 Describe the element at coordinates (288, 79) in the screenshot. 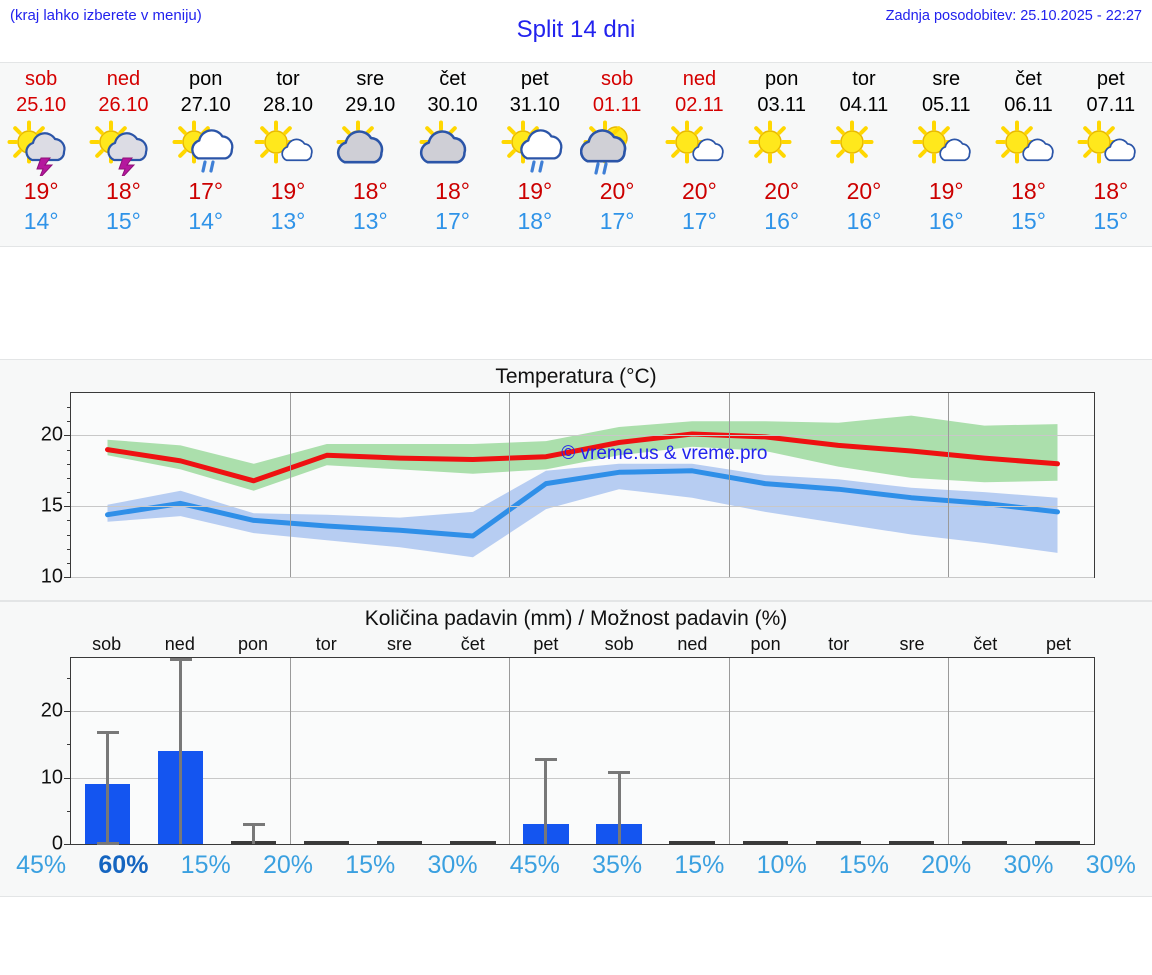

I see `day-of-week: tor` at that location.